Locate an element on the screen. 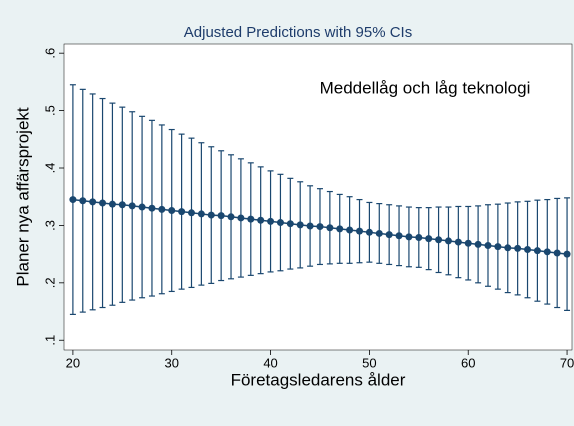 The width and height of the screenshot is (574, 426). y-axis-label: Planer nya affärsprojekt is located at coordinates (22, 197).